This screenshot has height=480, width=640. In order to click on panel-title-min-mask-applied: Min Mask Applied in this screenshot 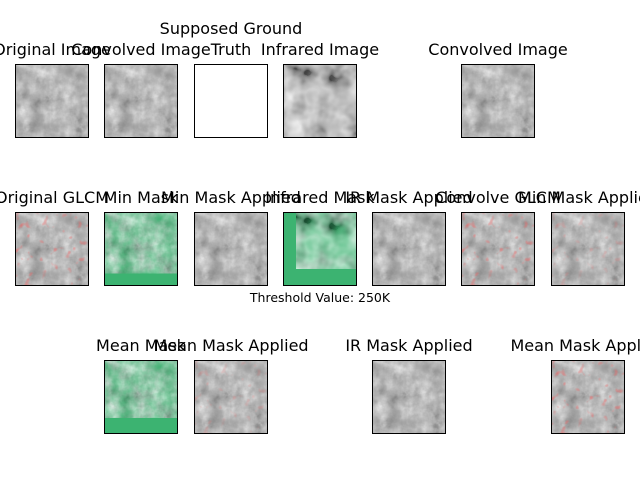, I will do `click(231, 197)`.